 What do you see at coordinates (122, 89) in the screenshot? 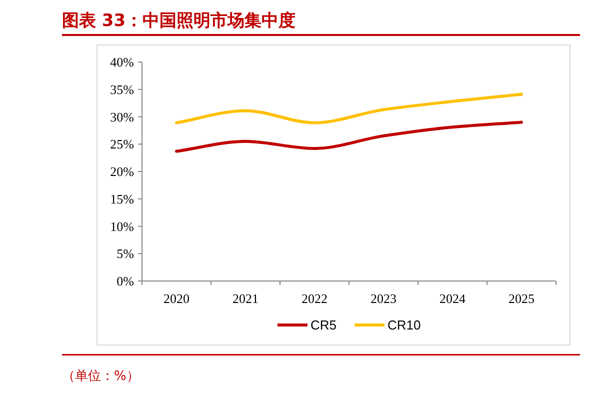
I see `y-tick-label: 35%` at bounding box center [122, 89].